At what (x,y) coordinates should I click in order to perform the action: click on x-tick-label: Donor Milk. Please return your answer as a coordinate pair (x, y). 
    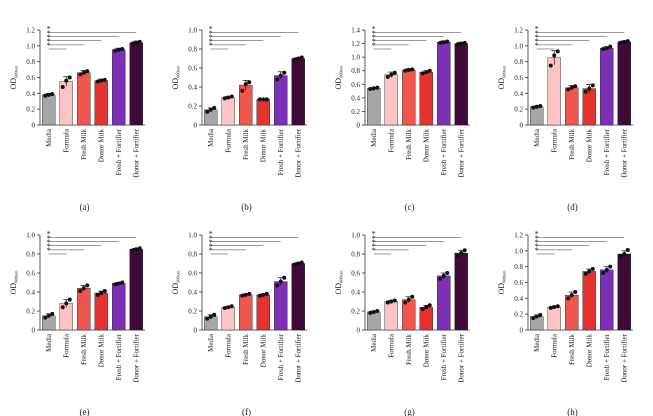
    Looking at the image, I should click on (101, 146).